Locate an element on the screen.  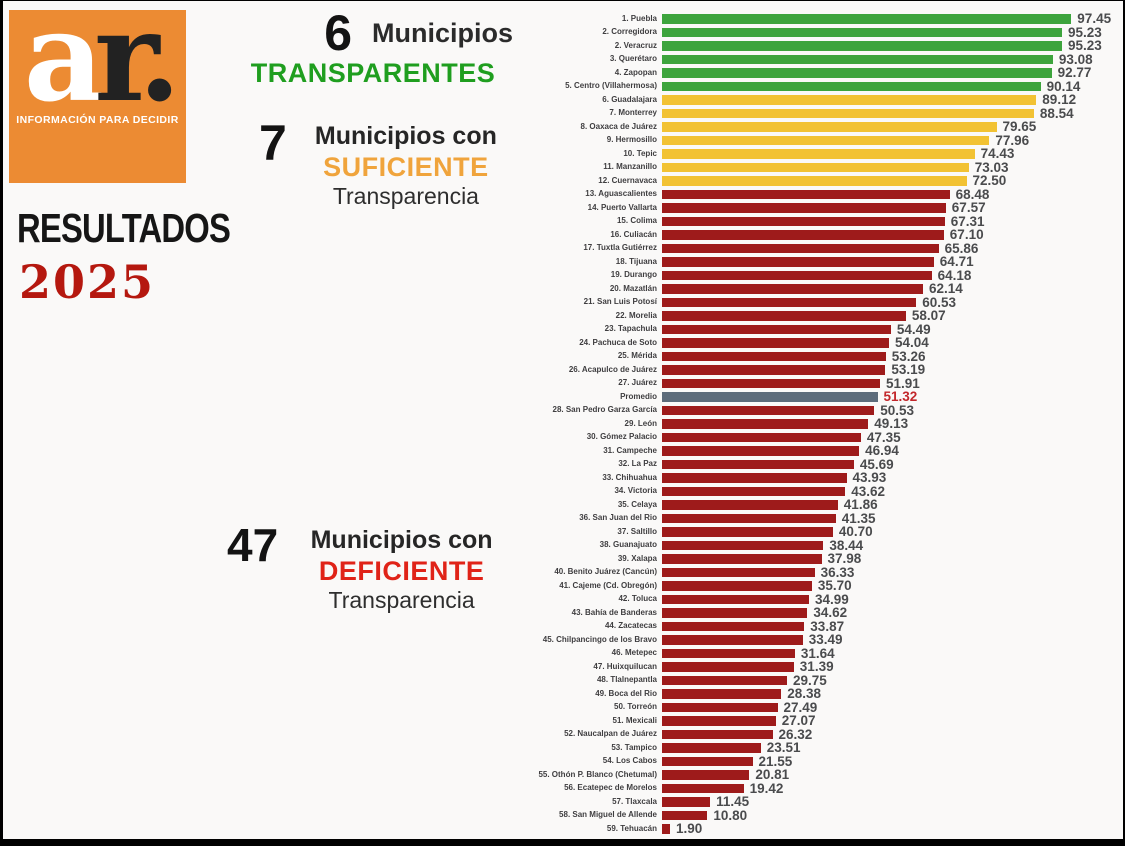
bar-value: 33.49 is located at coordinates (825, 639).